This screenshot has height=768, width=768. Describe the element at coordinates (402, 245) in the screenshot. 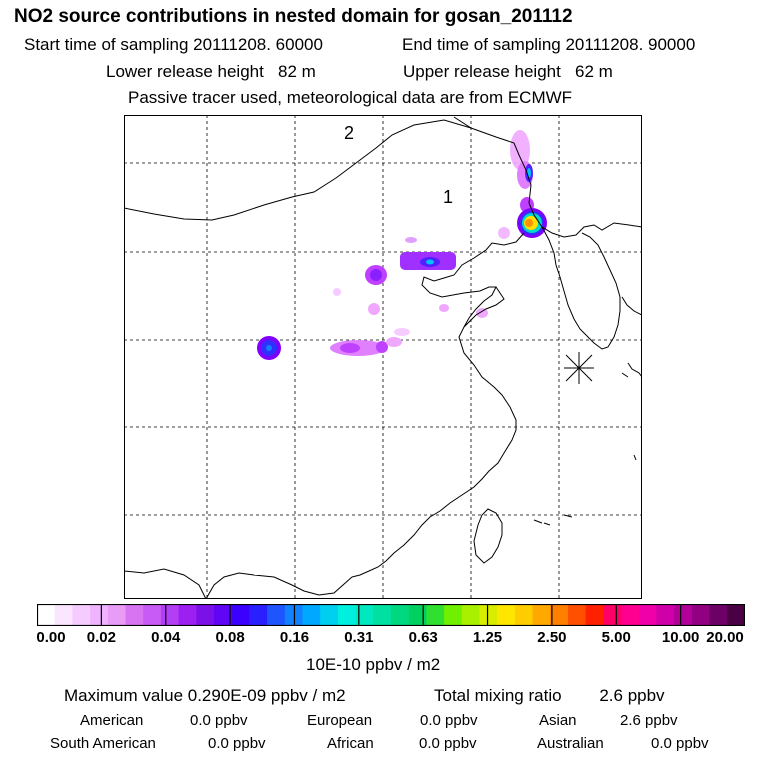

I see `no2-plumes` at that location.